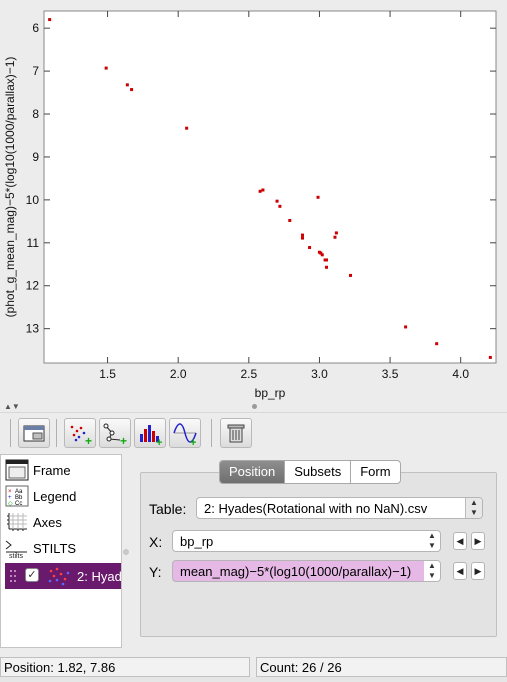 The width and height of the screenshot is (507, 682). Describe the element at coordinates (55, 496) in the screenshot. I see `list-item-label: Legend` at that location.